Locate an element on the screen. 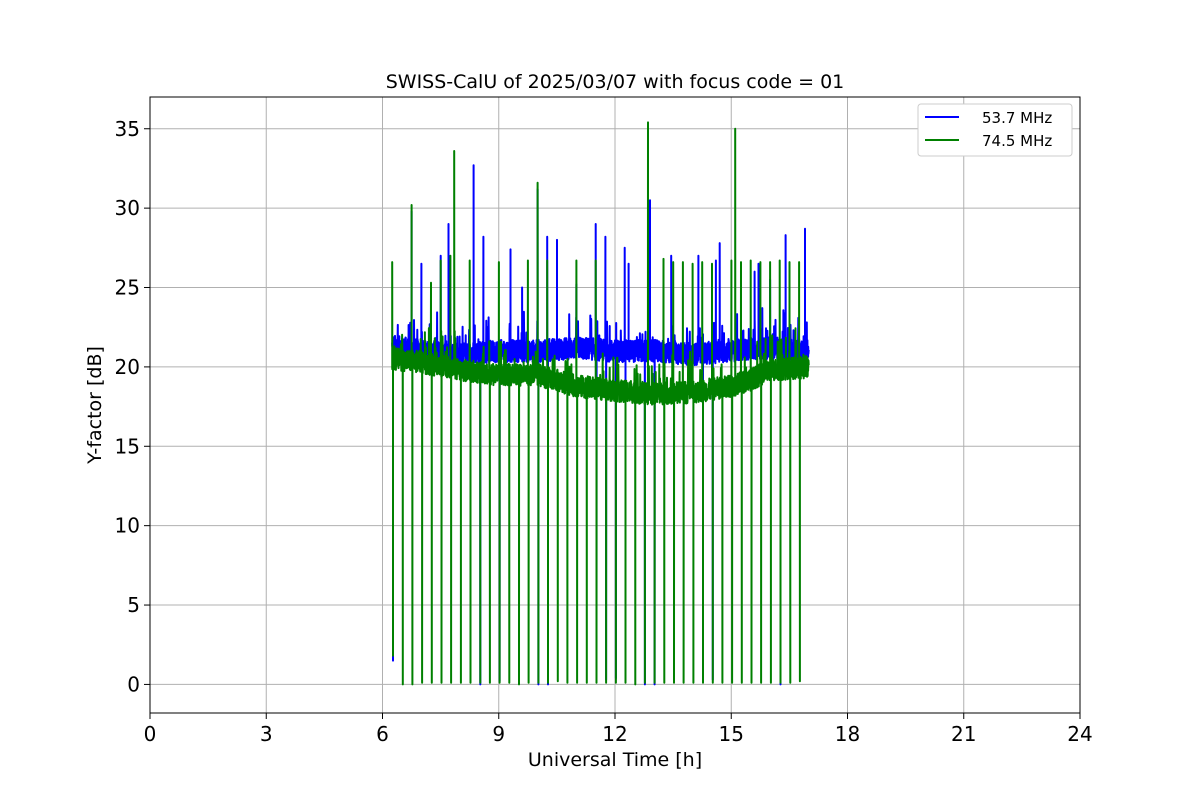  y-tick-label: 15 is located at coordinates (127, 446).